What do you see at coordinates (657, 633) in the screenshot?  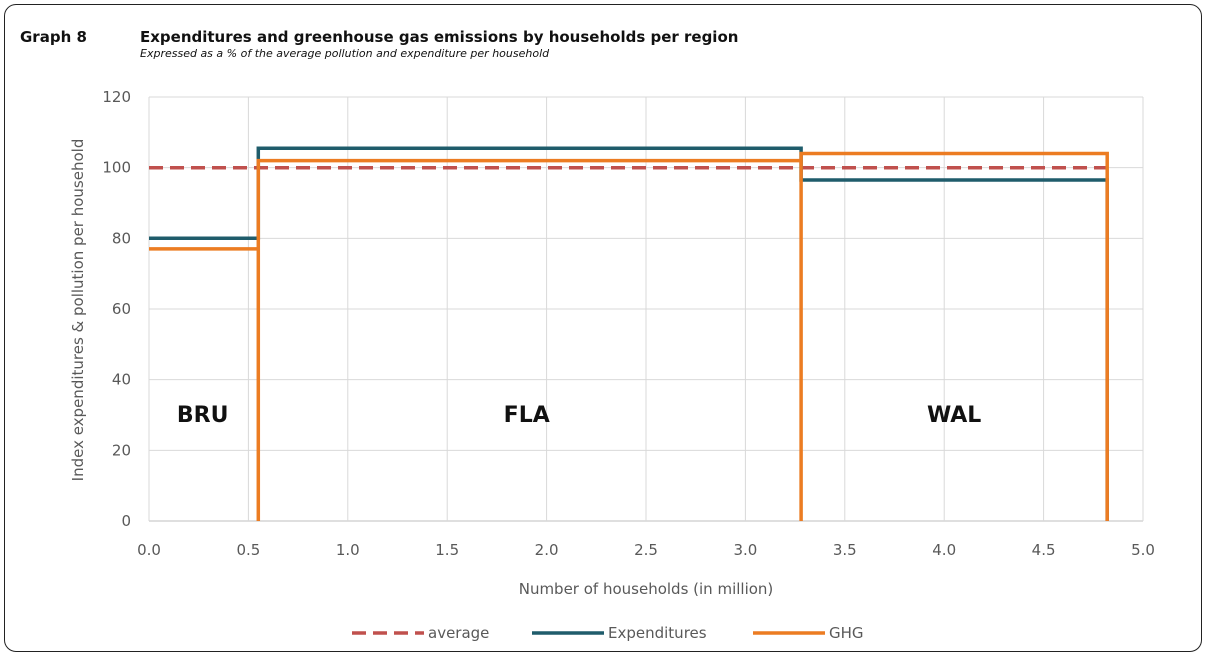 I see `legend-label-expenditures: Expenditures` at bounding box center [657, 633].